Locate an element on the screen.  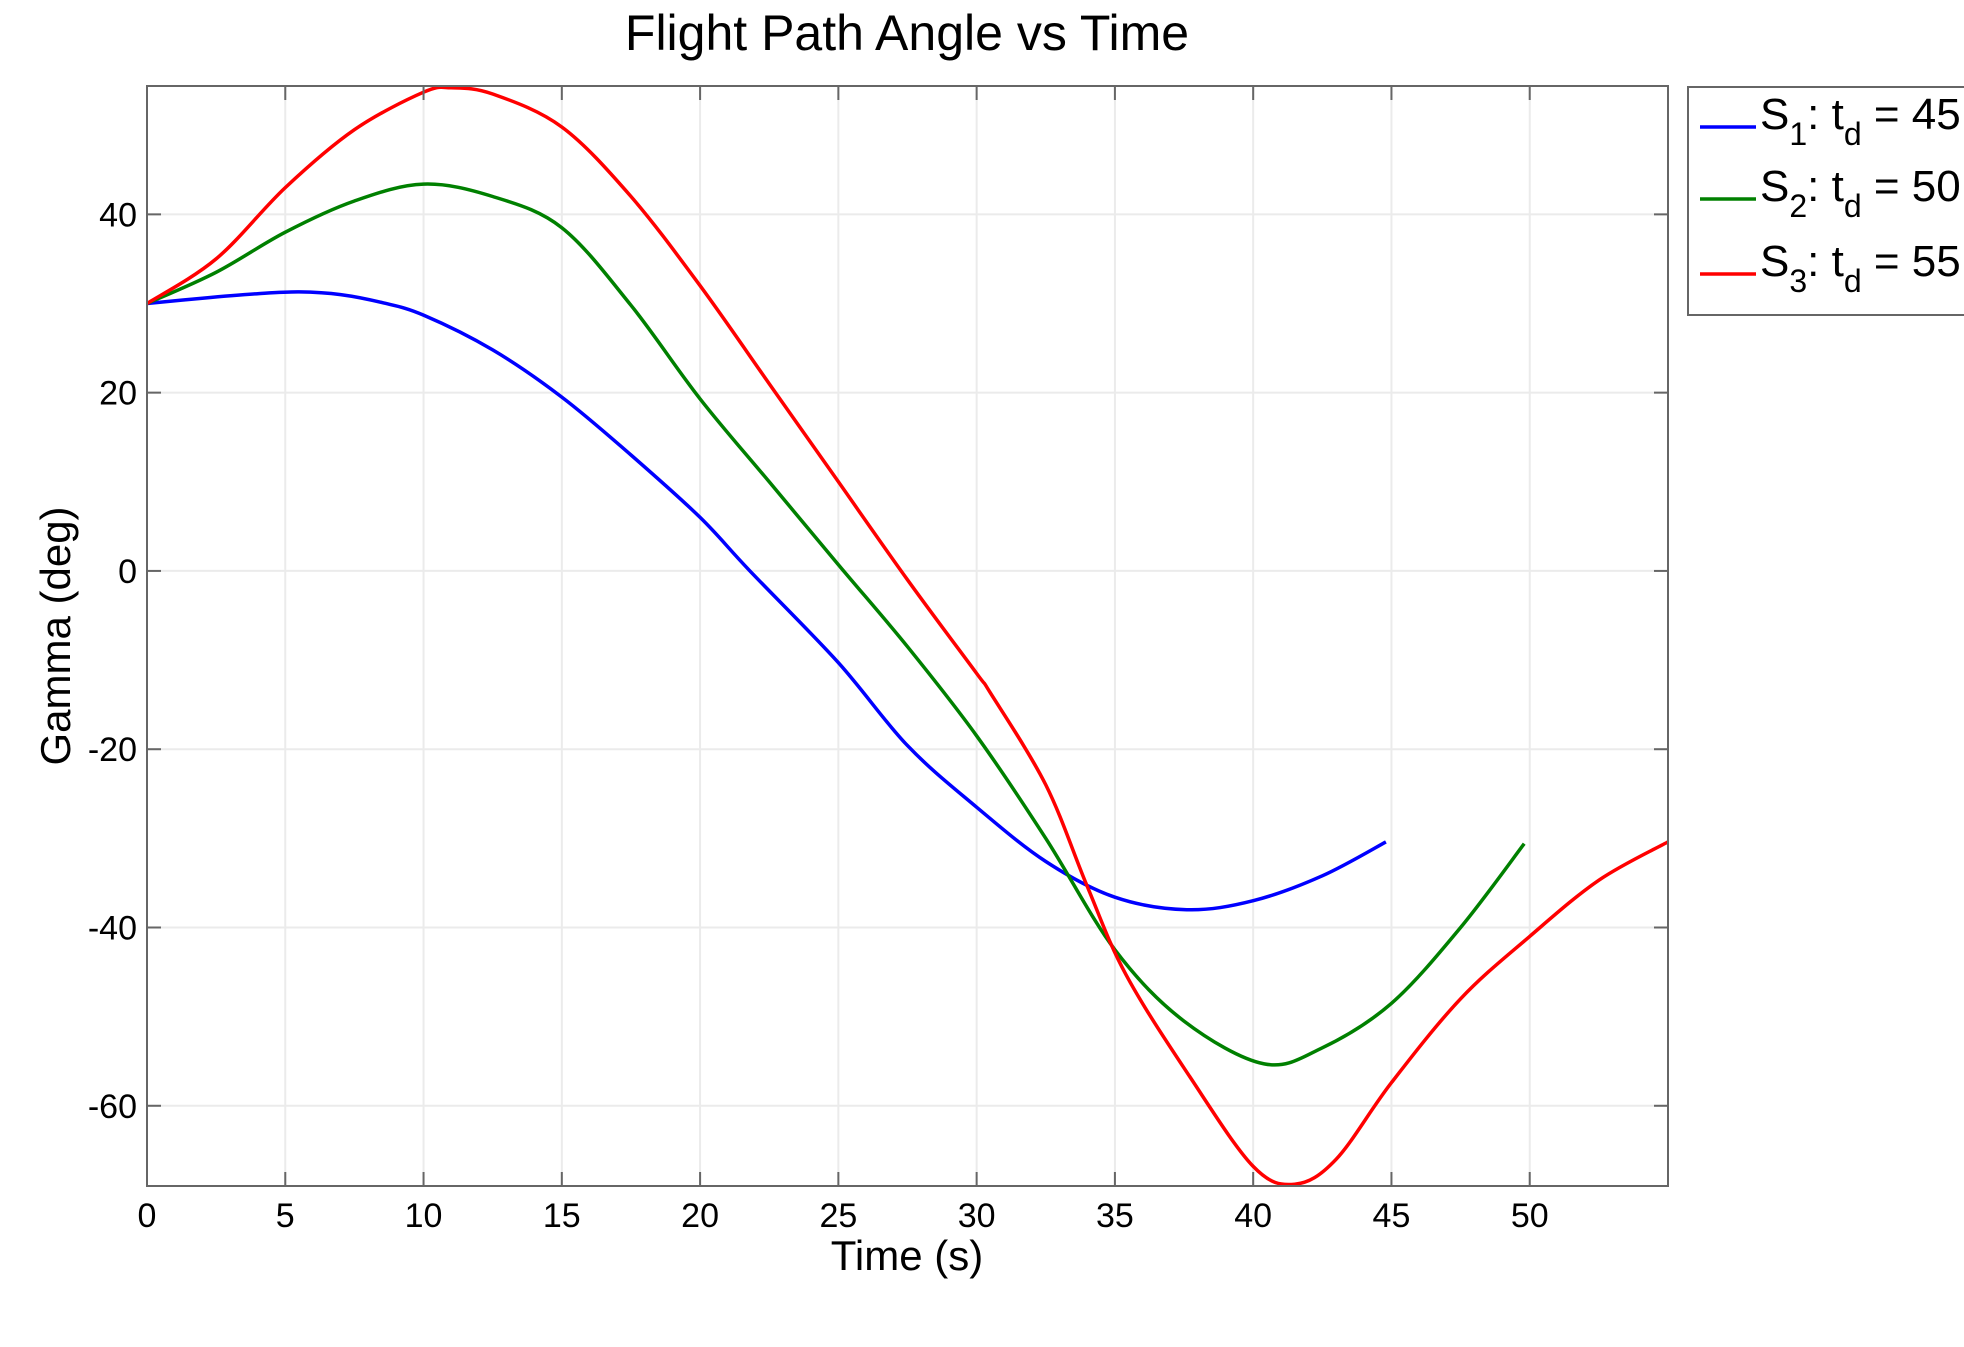
y-tick-labels: -60 -40 -20 0 20 40 is located at coordinates (112, 660).